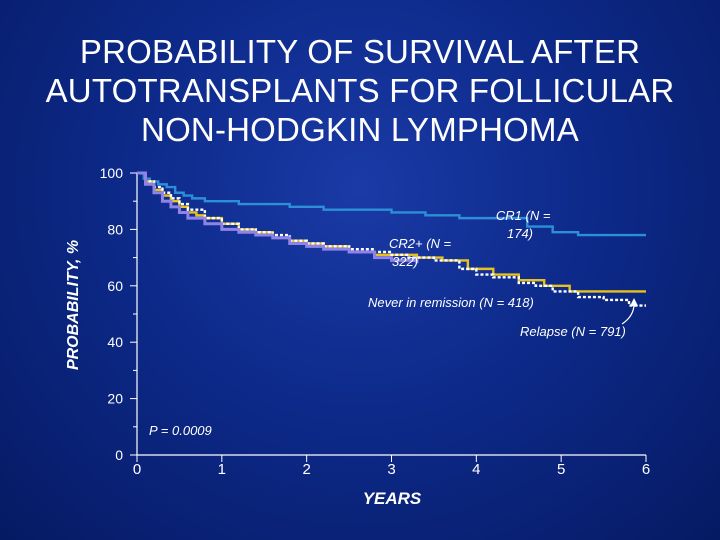 The image size is (720, 540). Describe the element at coordinates (115, 229) in the screenshot. I see `y-tick-label: 80` at that location.